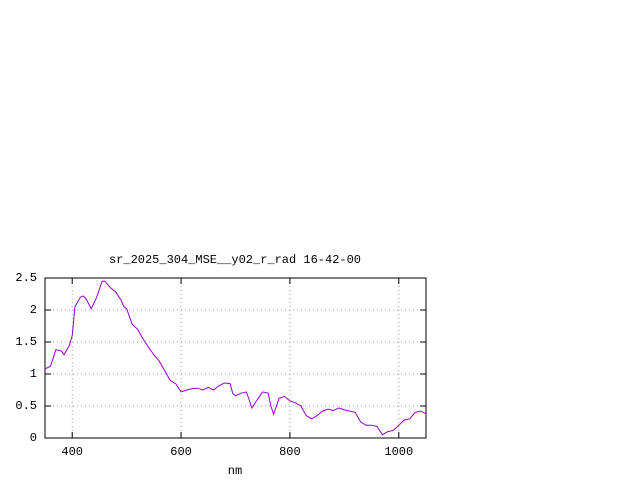  Describe the element at coordinates (33, 438) in the screenshot. I see `y-tick-label: 0` at that location.